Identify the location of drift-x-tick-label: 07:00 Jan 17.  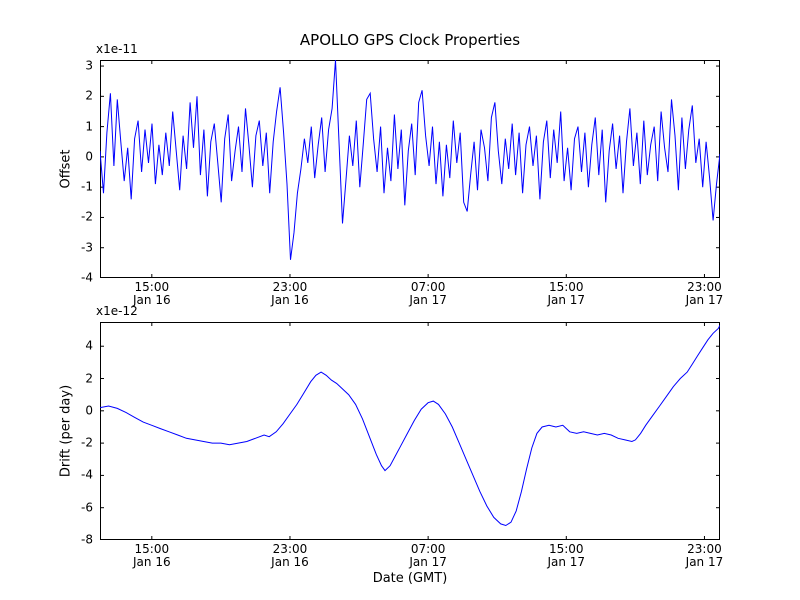
(428, 555).